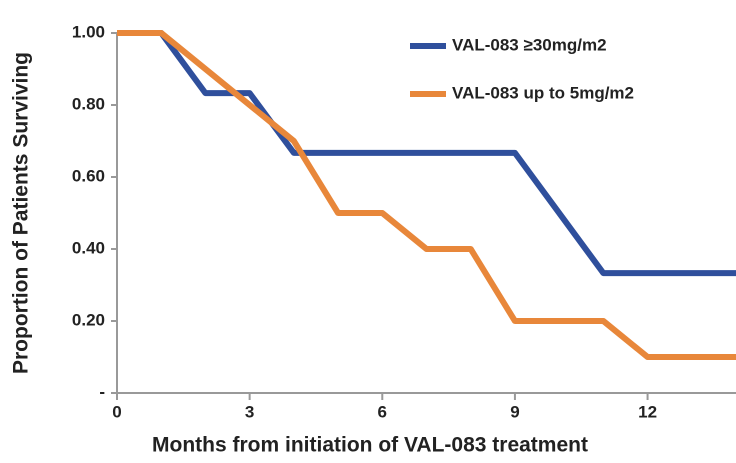 This screenshot has height=463, width=736. What do you see at coordinates (88, 103) in the screenshot?
I see `y-tick-label: 0.80` at bounding box center [88, 103].